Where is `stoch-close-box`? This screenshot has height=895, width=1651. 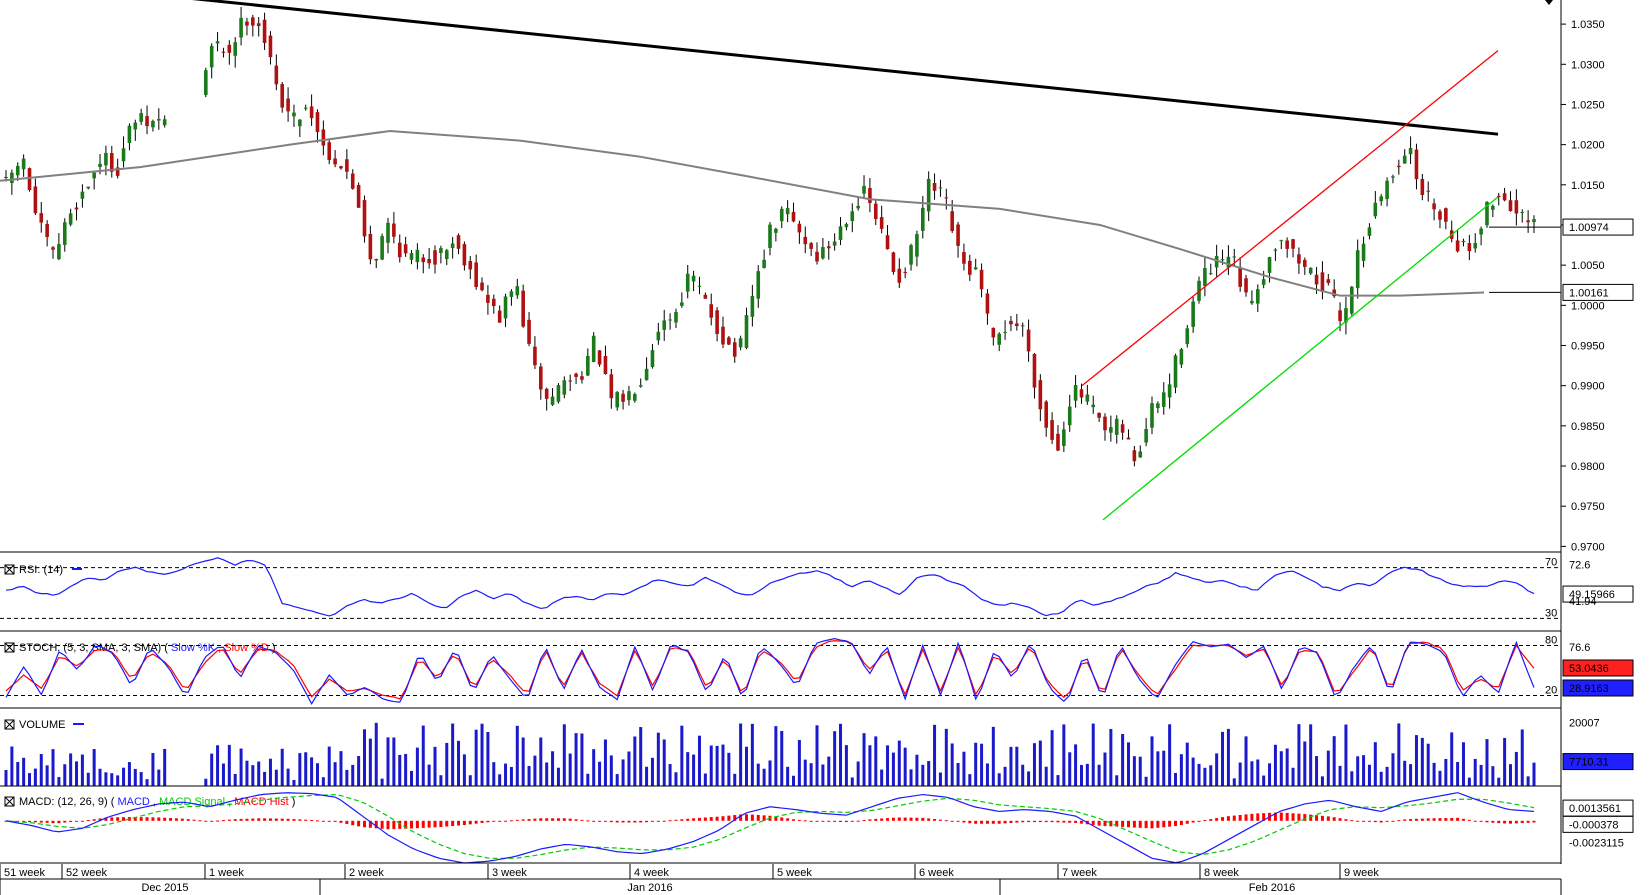 stoch-close-box is located at coordinates (9, 647).